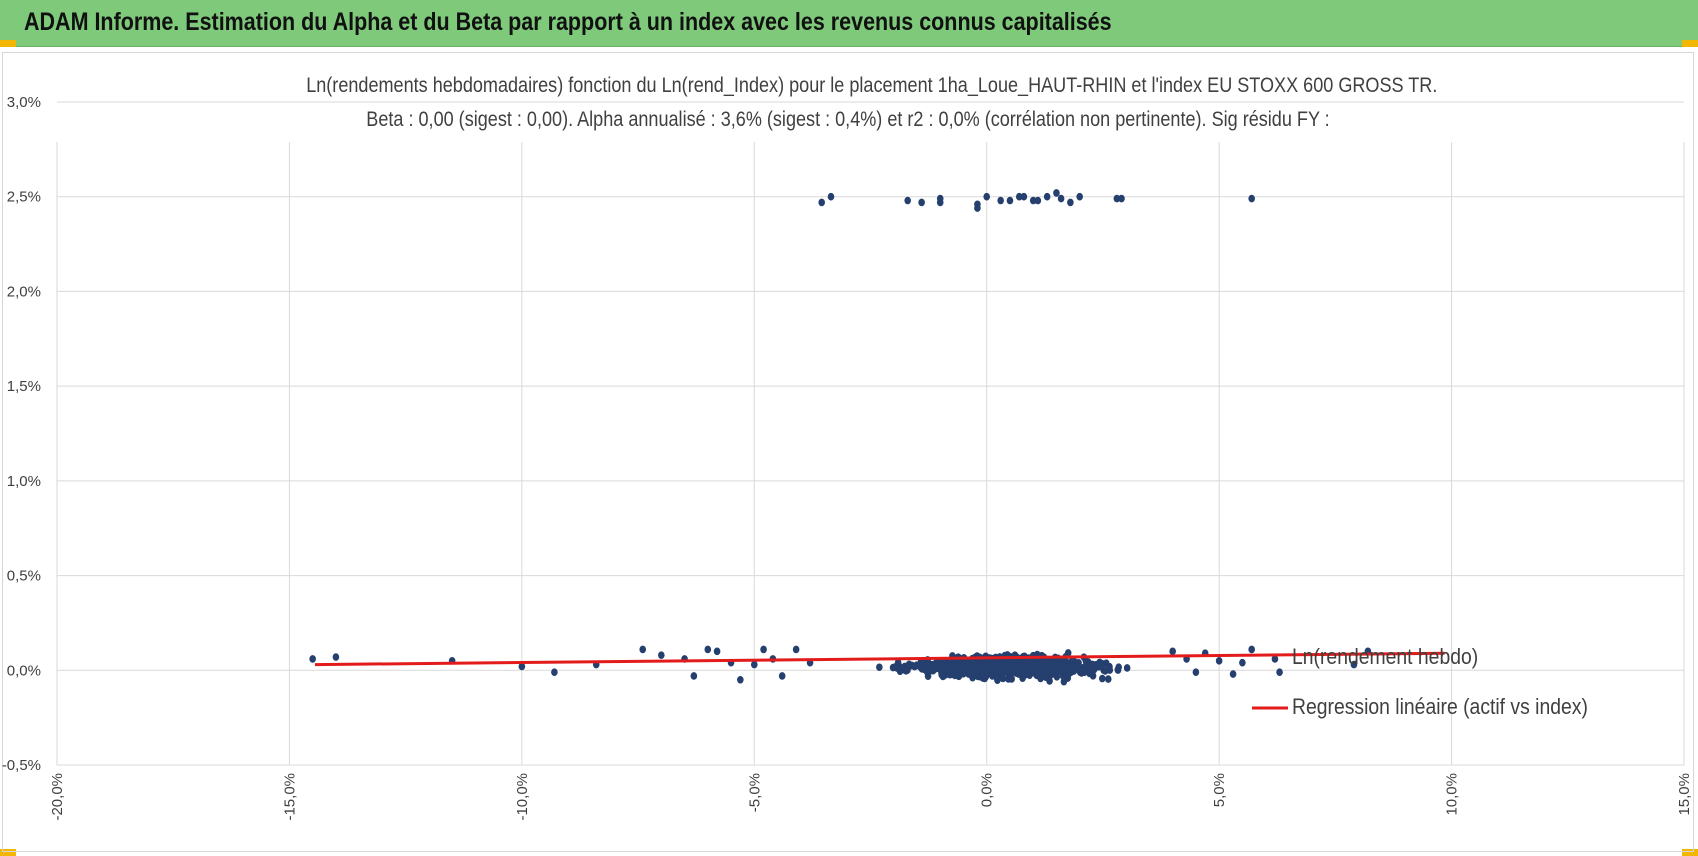 The height and width of the screenshot is (856, 1698). Describe the element at coordinates (24, 291) in the screenshot. I see `y-tick-label: 2,0%` at that location.